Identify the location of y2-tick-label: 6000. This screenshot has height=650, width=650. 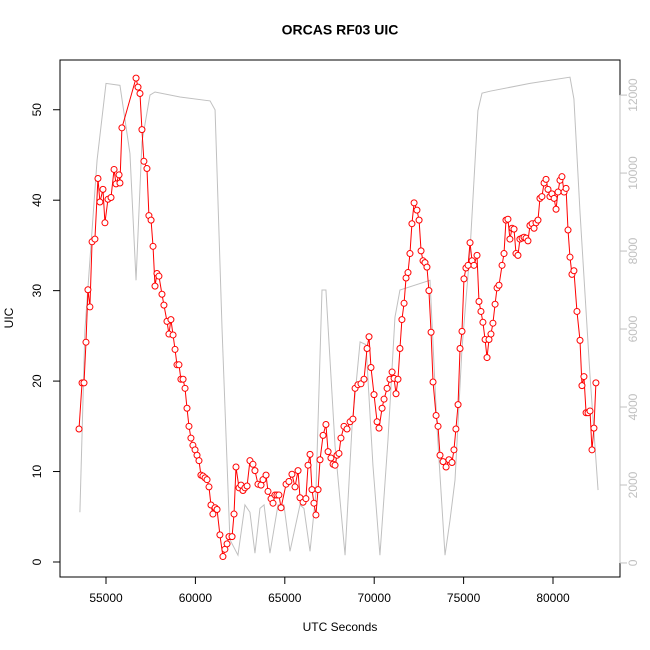
(633, 328).